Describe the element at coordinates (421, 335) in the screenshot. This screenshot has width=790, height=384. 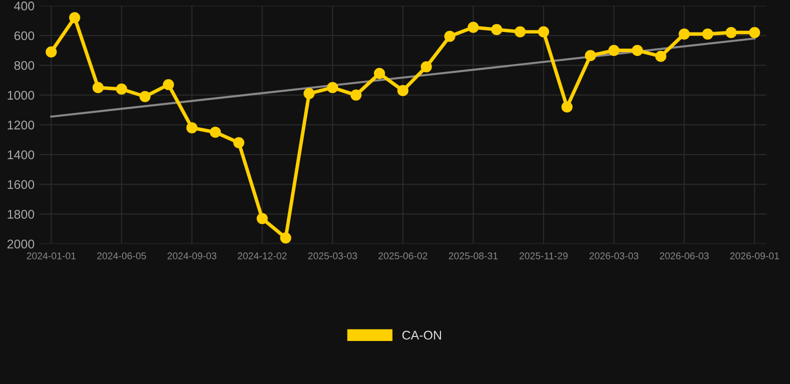
I see `legend-label: CA-ON` at that location.